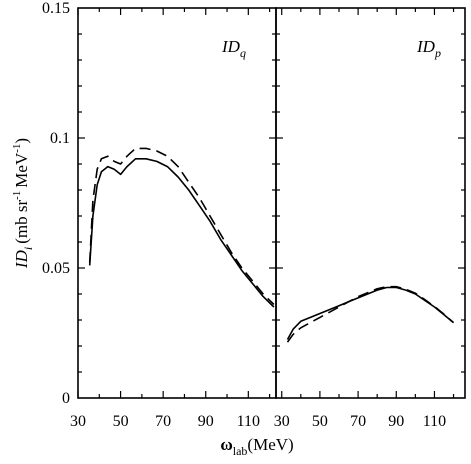 This screenshot has width=471, height=464. I want to click on panel-right-curves, so click(370, 314).